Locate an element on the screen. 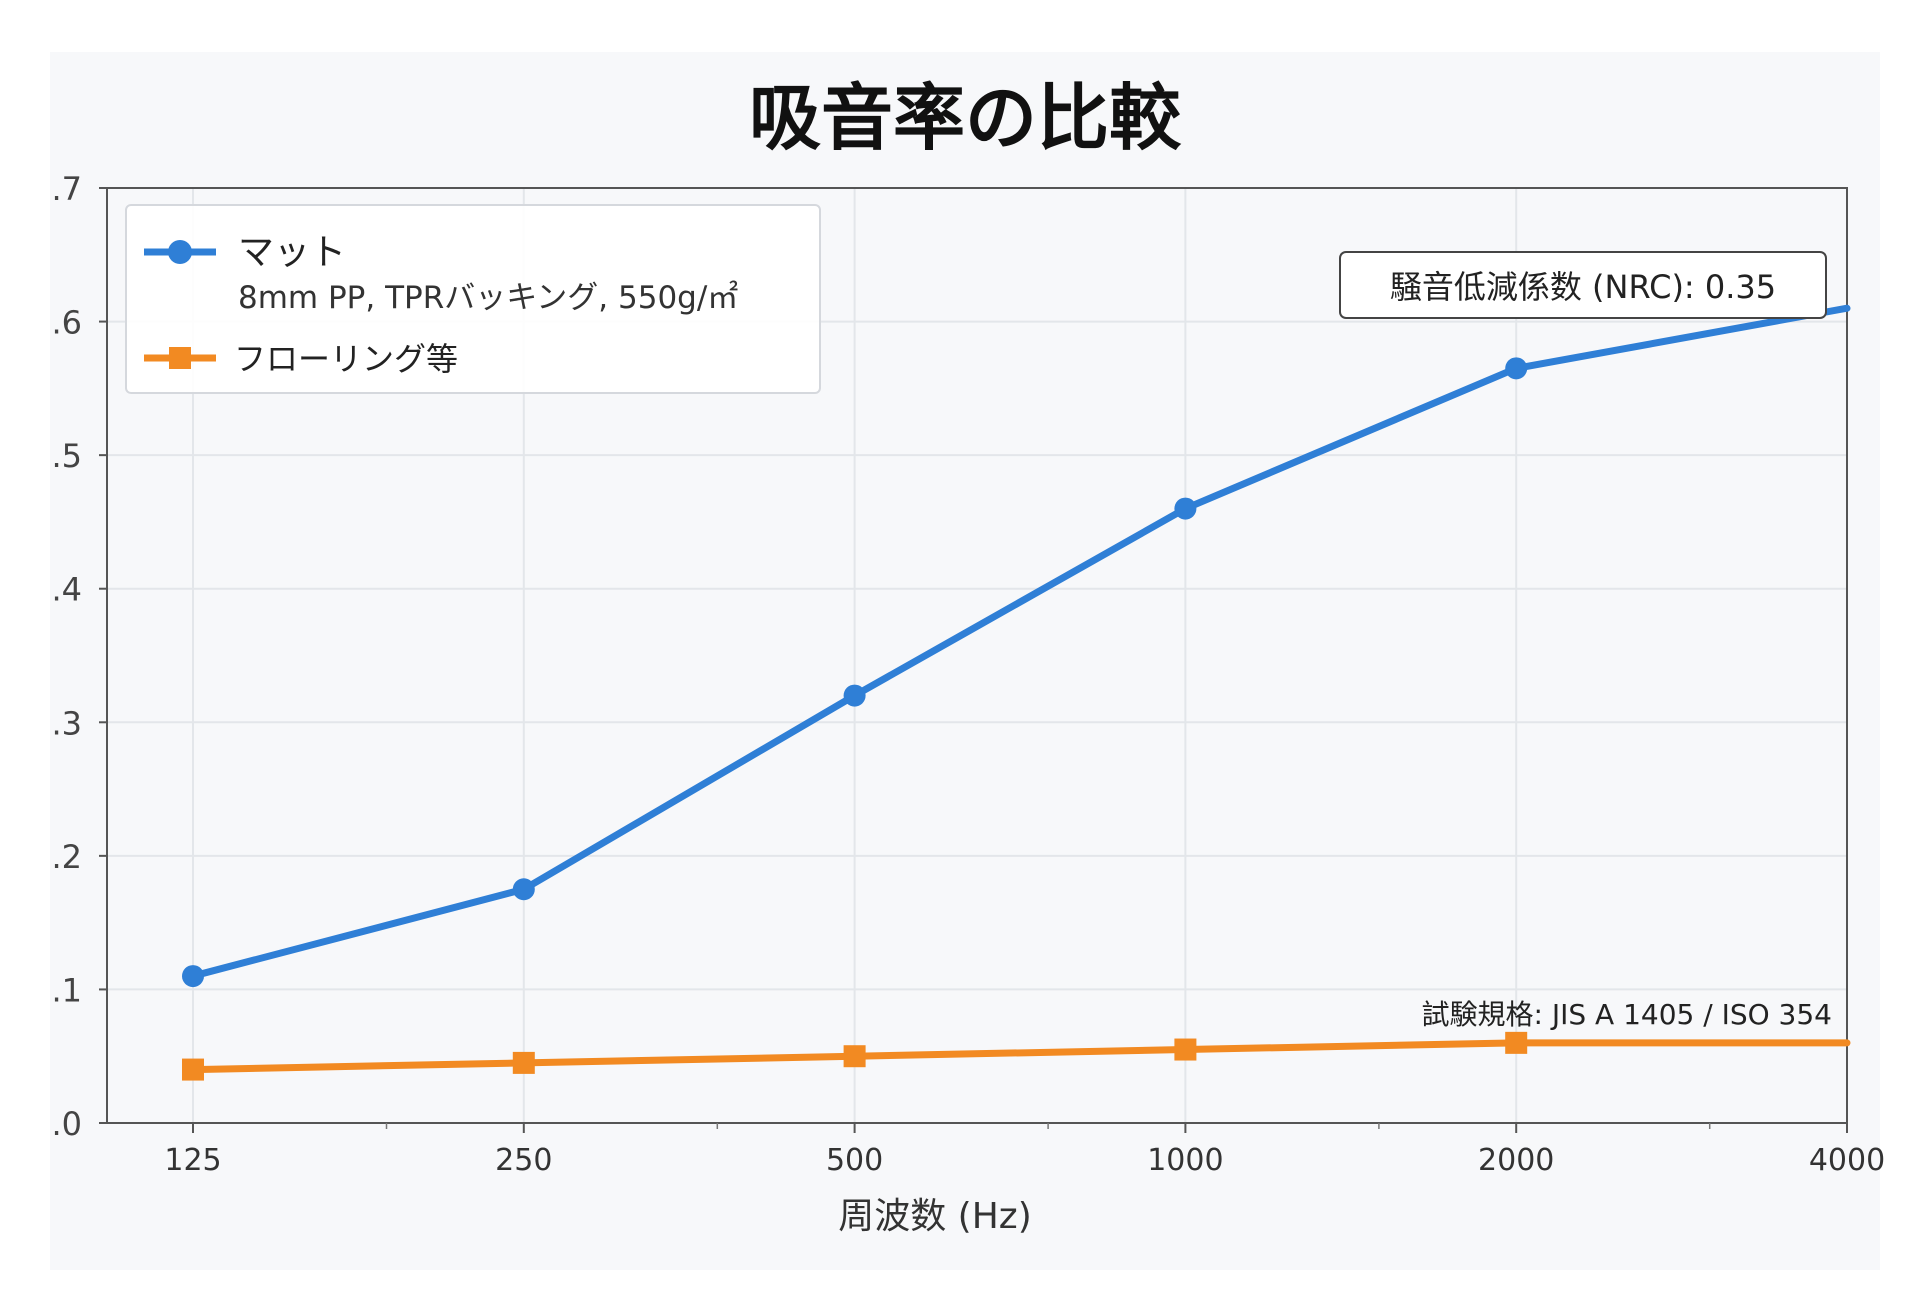  y-tick-label: .0 is located at coordinates (66, 1124).